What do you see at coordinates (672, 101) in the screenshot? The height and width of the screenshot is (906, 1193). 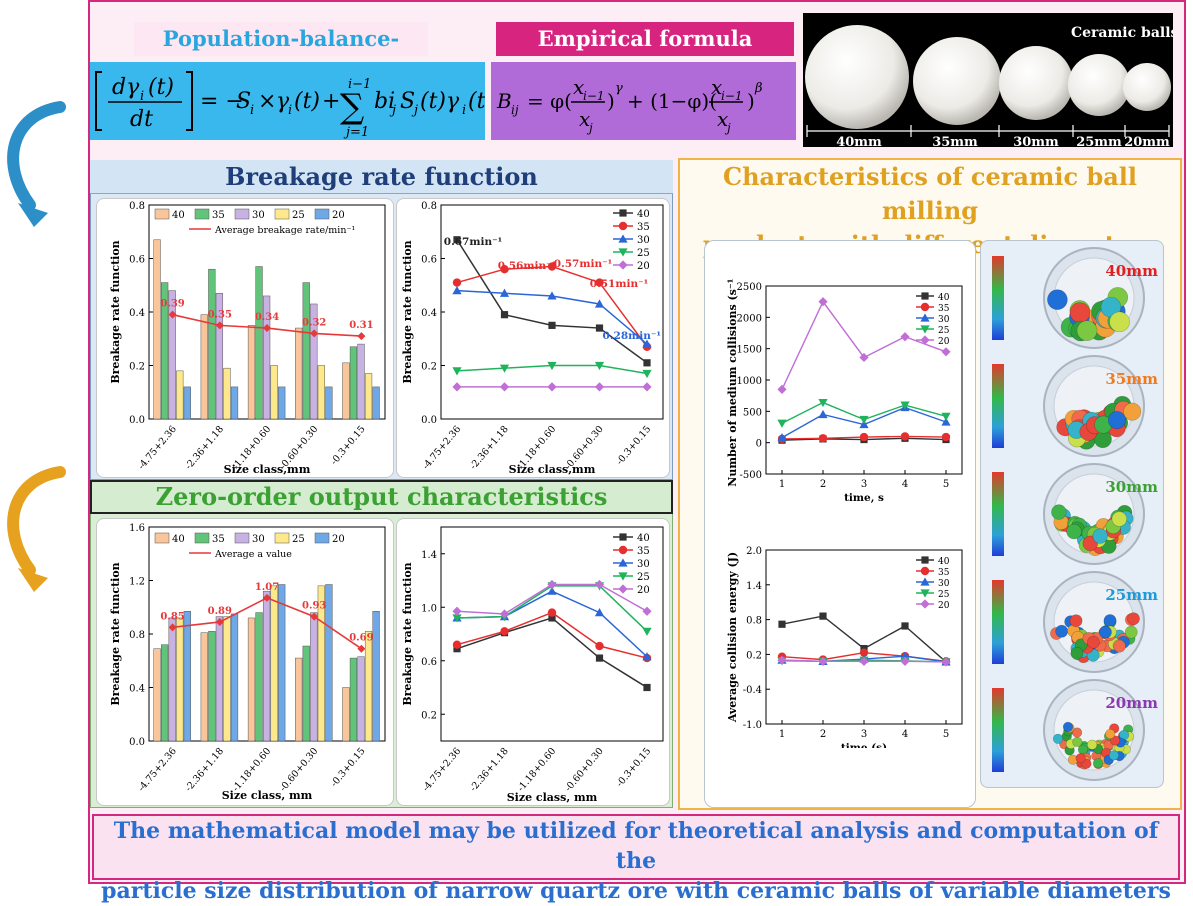 I see `svg-text: + (1−φ)(` at bounding box center [672, 101].